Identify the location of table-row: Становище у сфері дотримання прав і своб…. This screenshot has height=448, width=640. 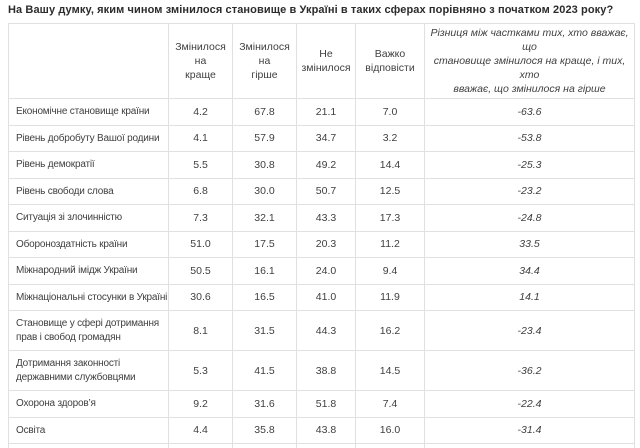
(321, 330).